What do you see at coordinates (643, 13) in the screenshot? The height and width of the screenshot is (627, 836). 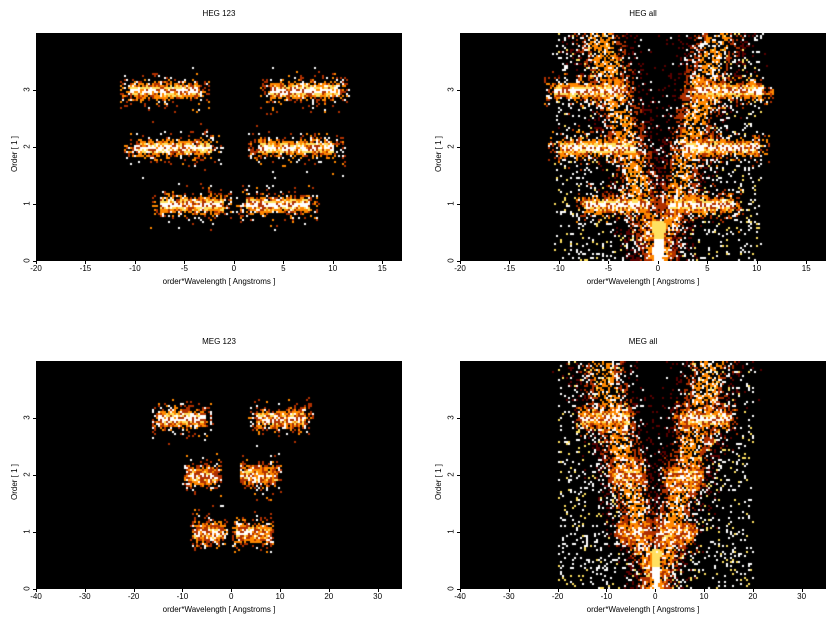 I see `chart-title: HEG all` at bounding box center [643, 13].